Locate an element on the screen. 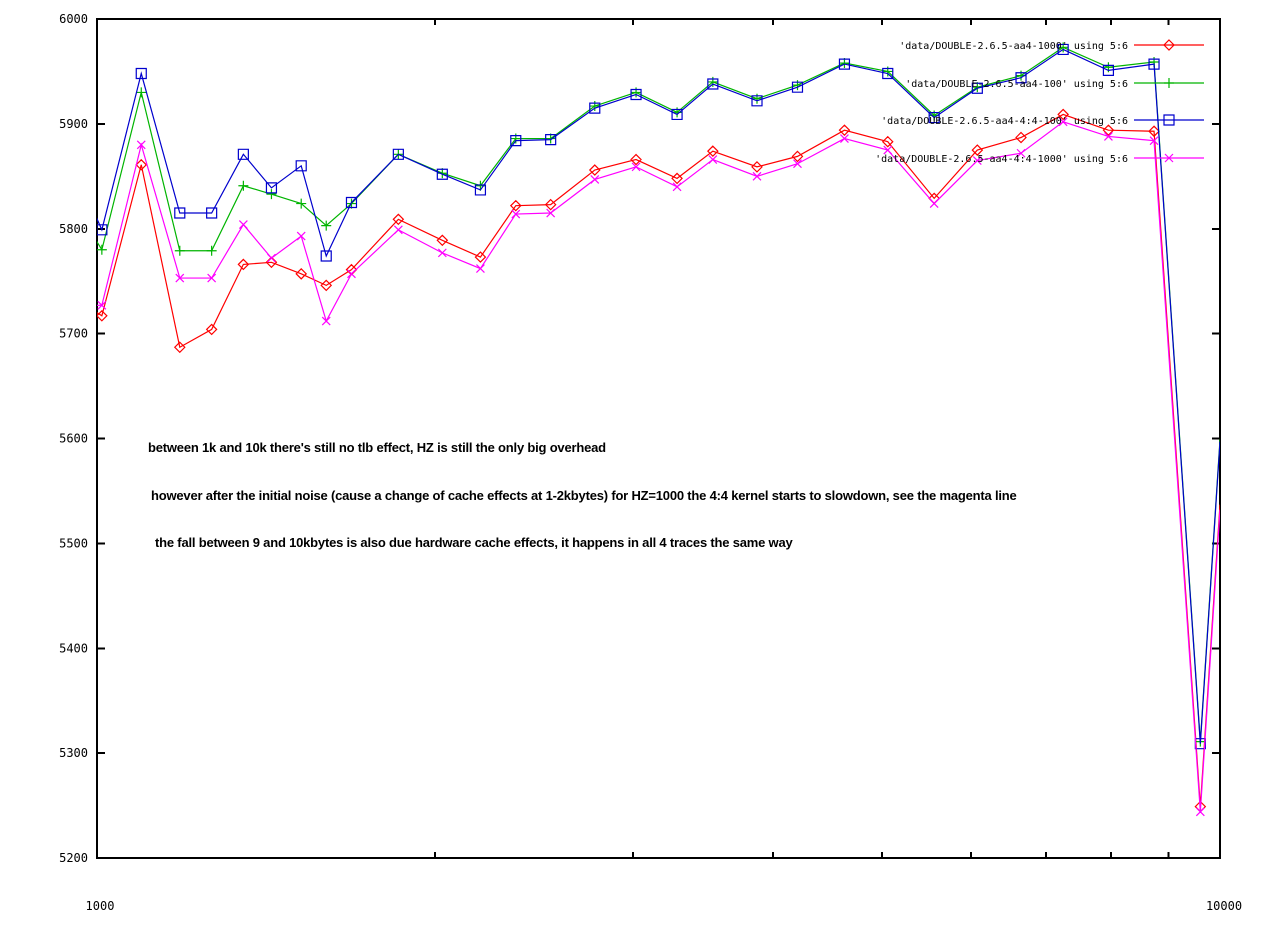 Image resolution: width=1272 pixels, height=944 pixels. y-tick-label: 5300 is located at coordinates (73, 753).